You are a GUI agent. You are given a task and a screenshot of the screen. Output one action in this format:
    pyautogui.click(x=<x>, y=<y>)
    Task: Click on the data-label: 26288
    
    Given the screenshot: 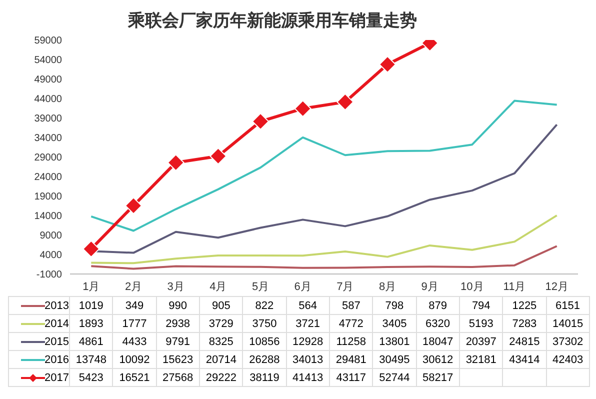 What is the action you would take?
    pyautogui.click(x=264, y=359)
    